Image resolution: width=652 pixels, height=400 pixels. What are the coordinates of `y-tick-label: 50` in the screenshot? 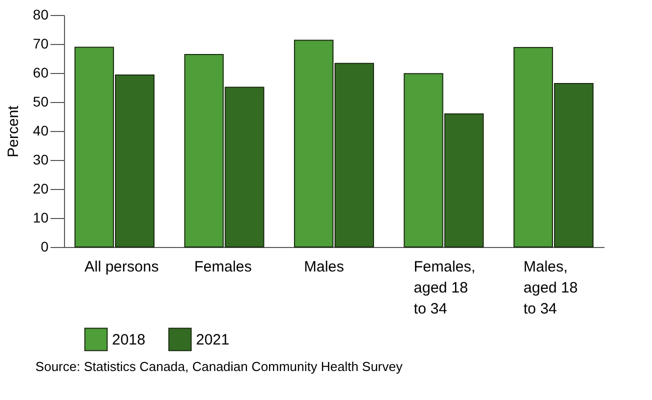 It's located at (40, 102).